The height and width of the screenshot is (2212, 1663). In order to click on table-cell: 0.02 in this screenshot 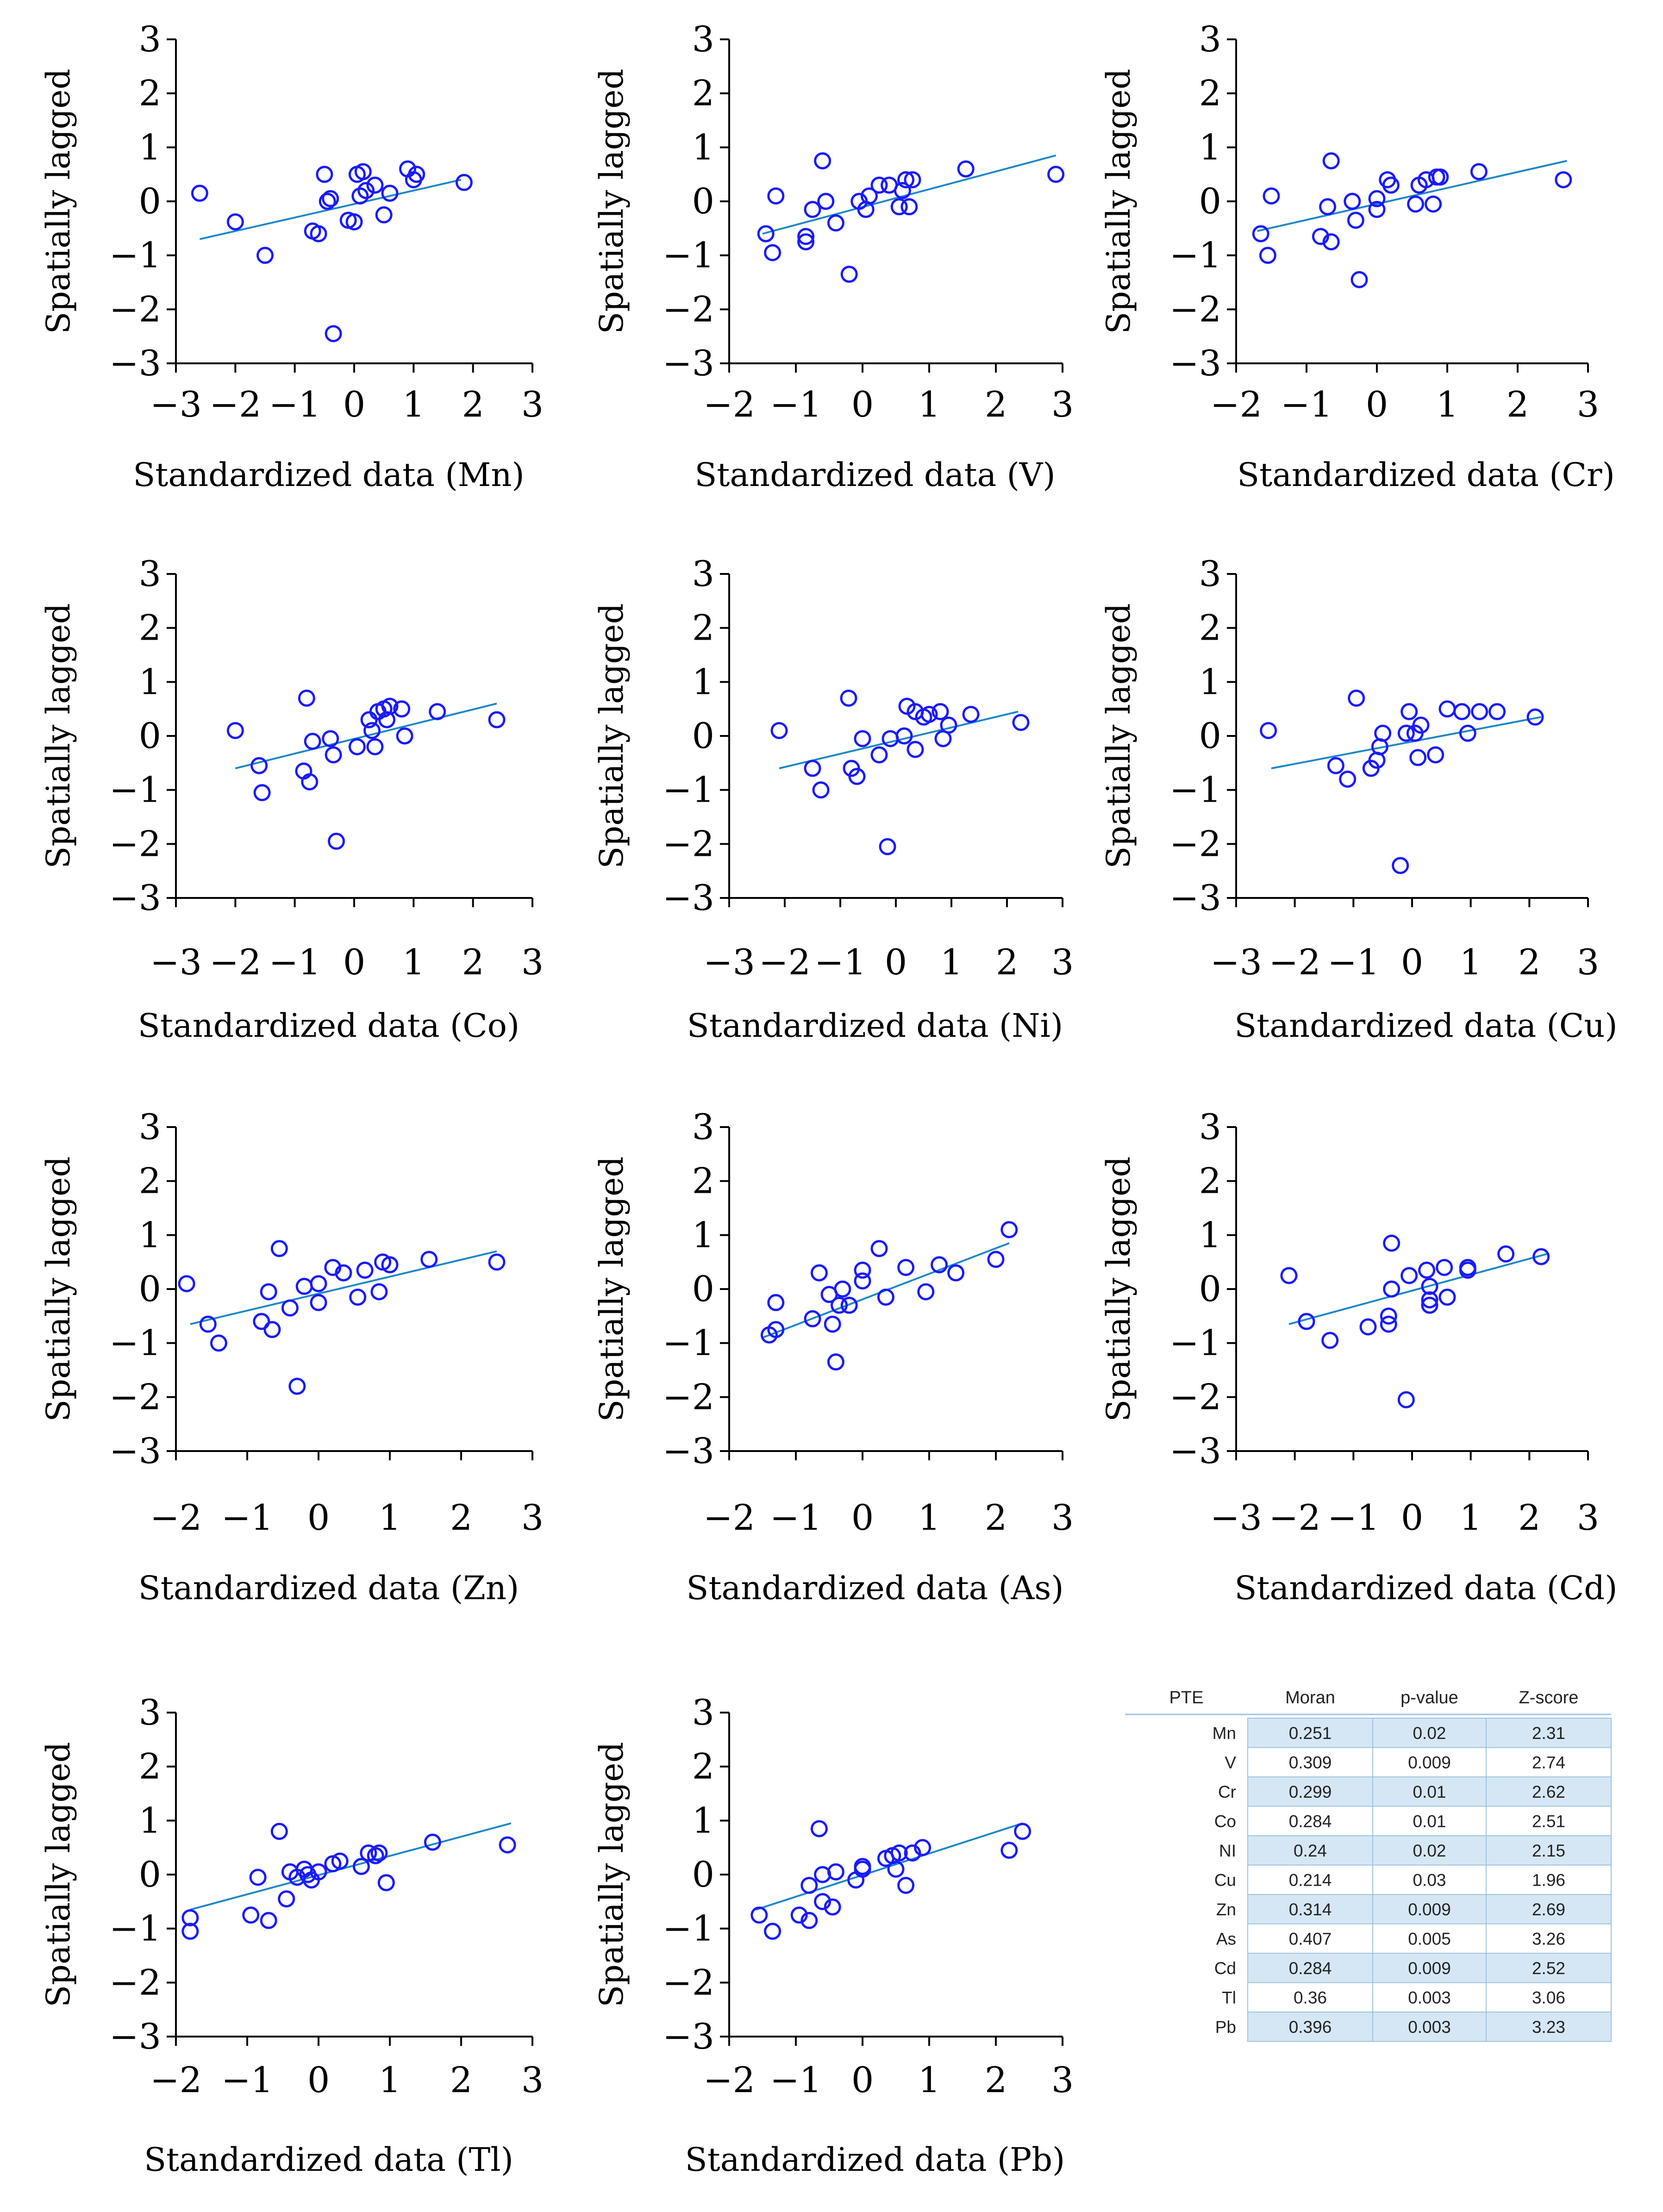, I will do `click(1429, 1850)`.